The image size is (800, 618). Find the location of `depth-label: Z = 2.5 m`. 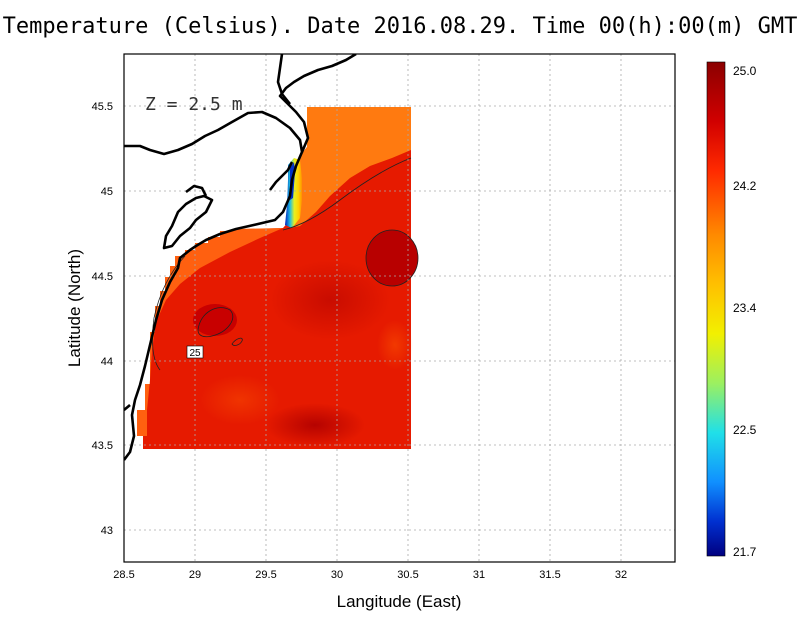

depth-label: Z = 2.5 m is located at coordinates (194, 104).